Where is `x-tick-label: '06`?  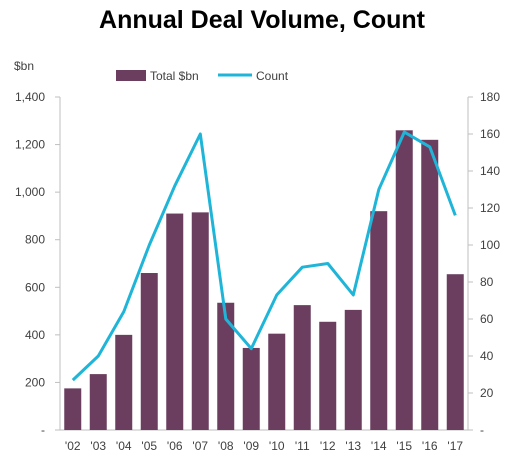
x-tick-label: '06 is located at coordinates (175, 446).